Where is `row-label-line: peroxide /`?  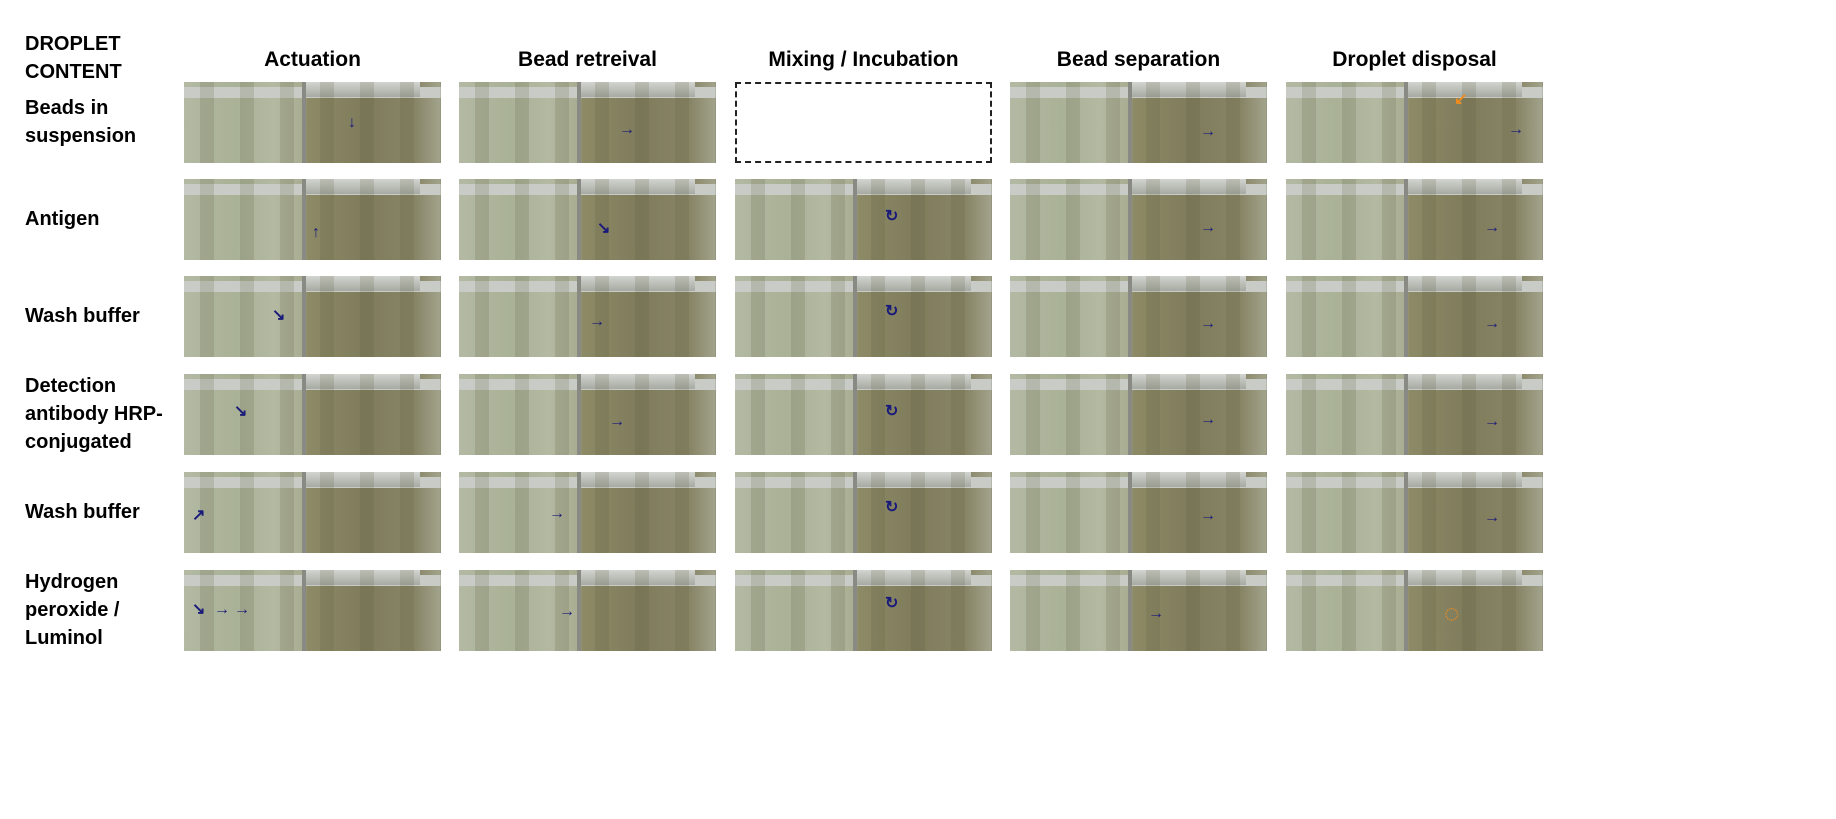
row-label-line: peroxide / is located at coordinates (72, 610).